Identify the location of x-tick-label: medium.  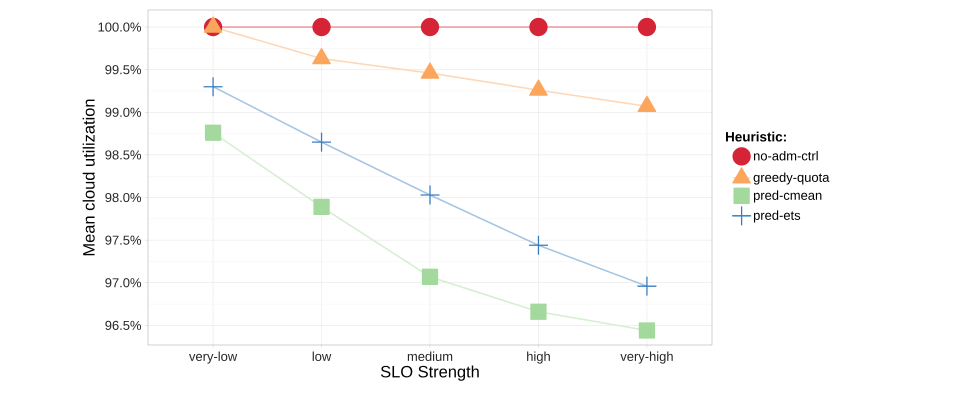
(430, 357).